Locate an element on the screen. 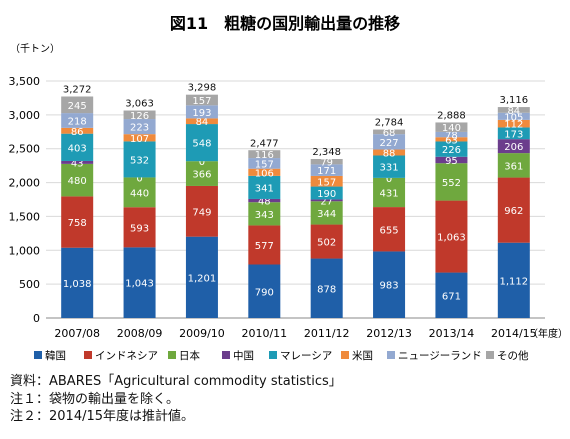 Image resolution: width=570 pixels, height=439 pixels. data-label: 1,112 is located at coordinates (513, 281).